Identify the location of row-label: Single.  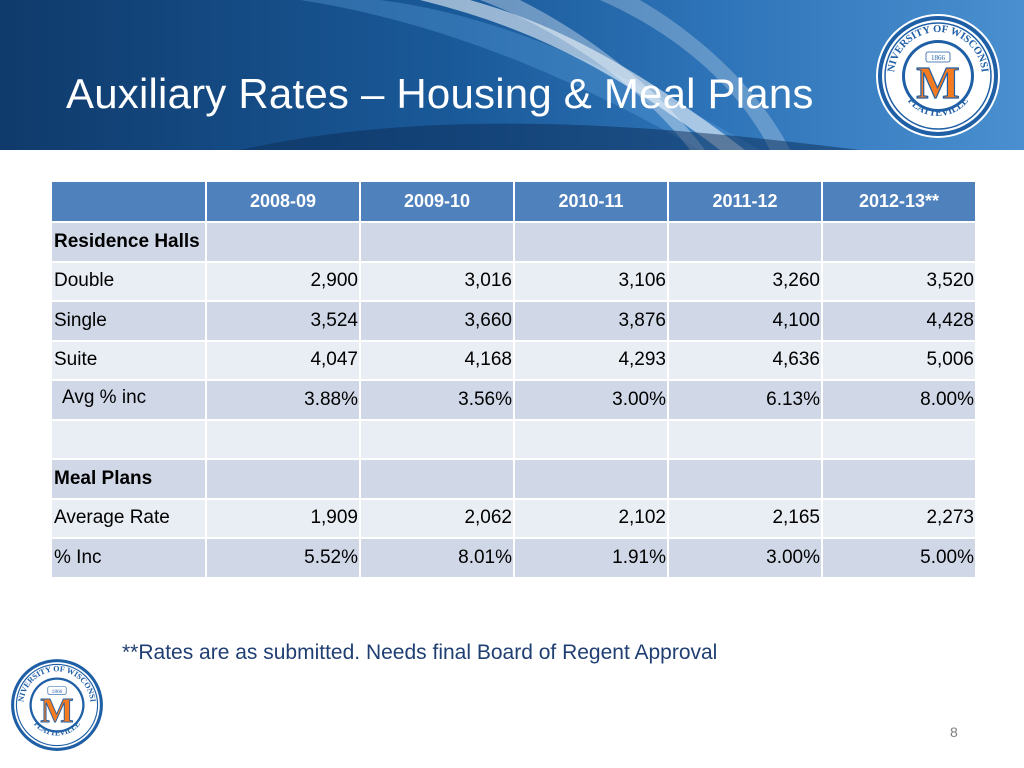
(128, 321).